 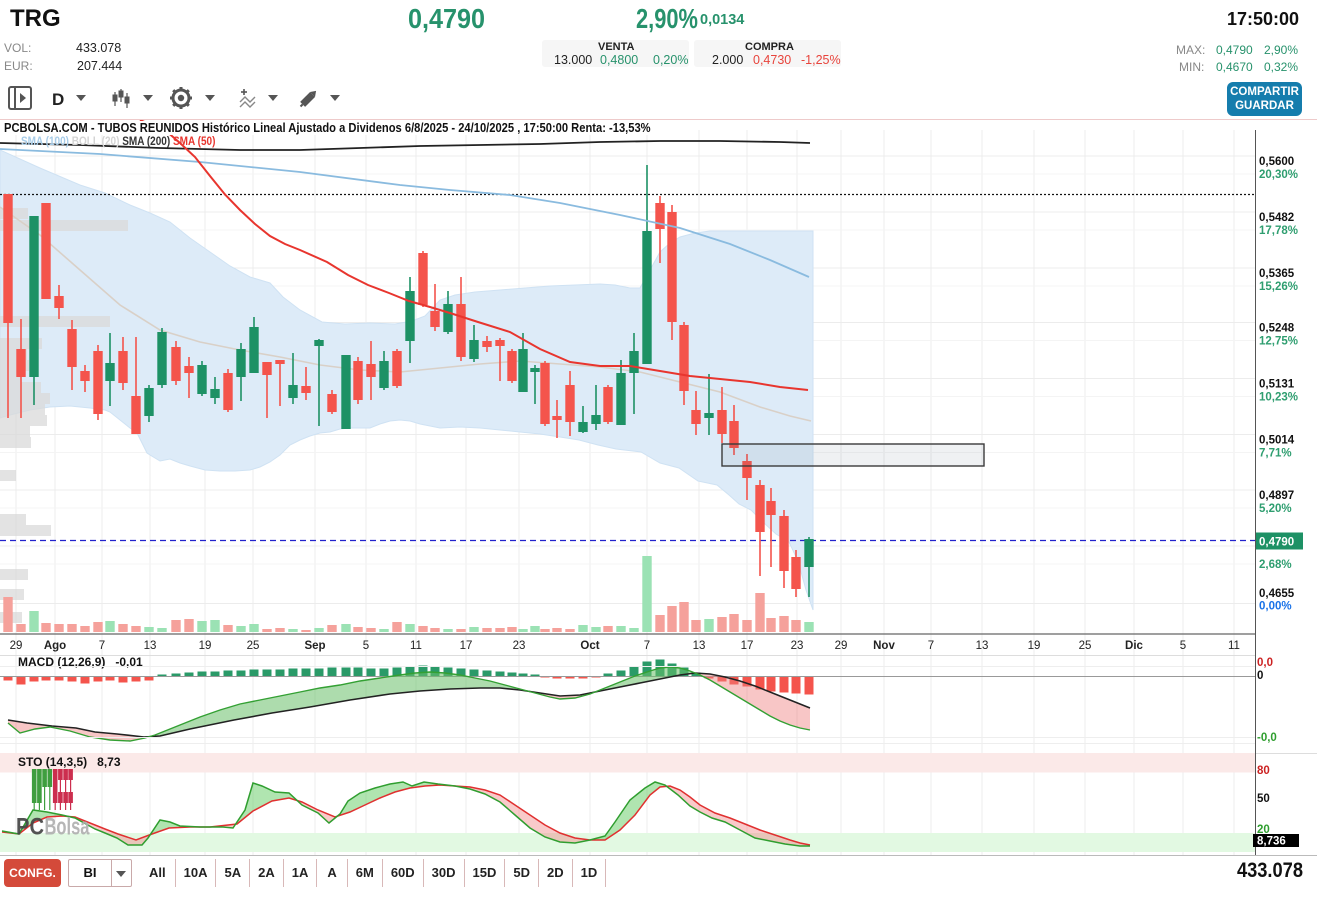 I want to click on svg-text: 0,5014, so click(x=1277, y=440).